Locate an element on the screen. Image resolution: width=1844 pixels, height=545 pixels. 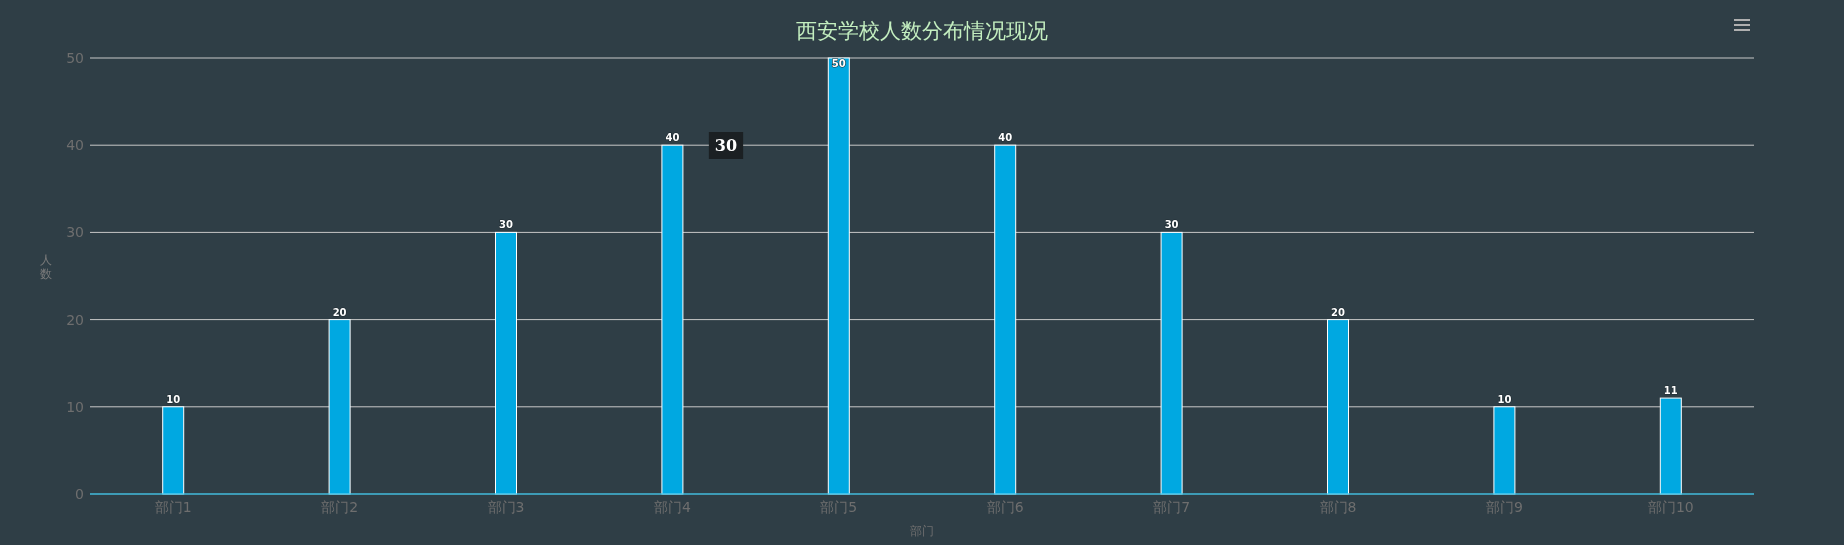
x-tick-label: 部门1 is located at coordinates (173, 506).